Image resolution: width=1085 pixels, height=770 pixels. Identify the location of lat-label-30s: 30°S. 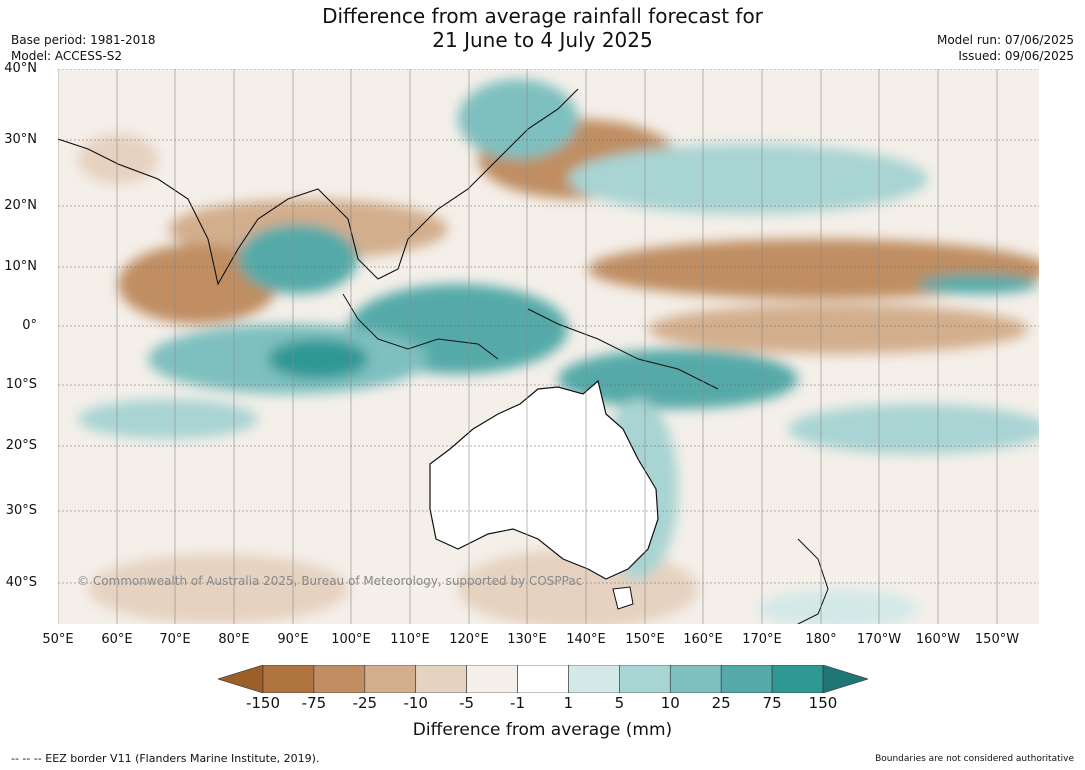
(21, 510).